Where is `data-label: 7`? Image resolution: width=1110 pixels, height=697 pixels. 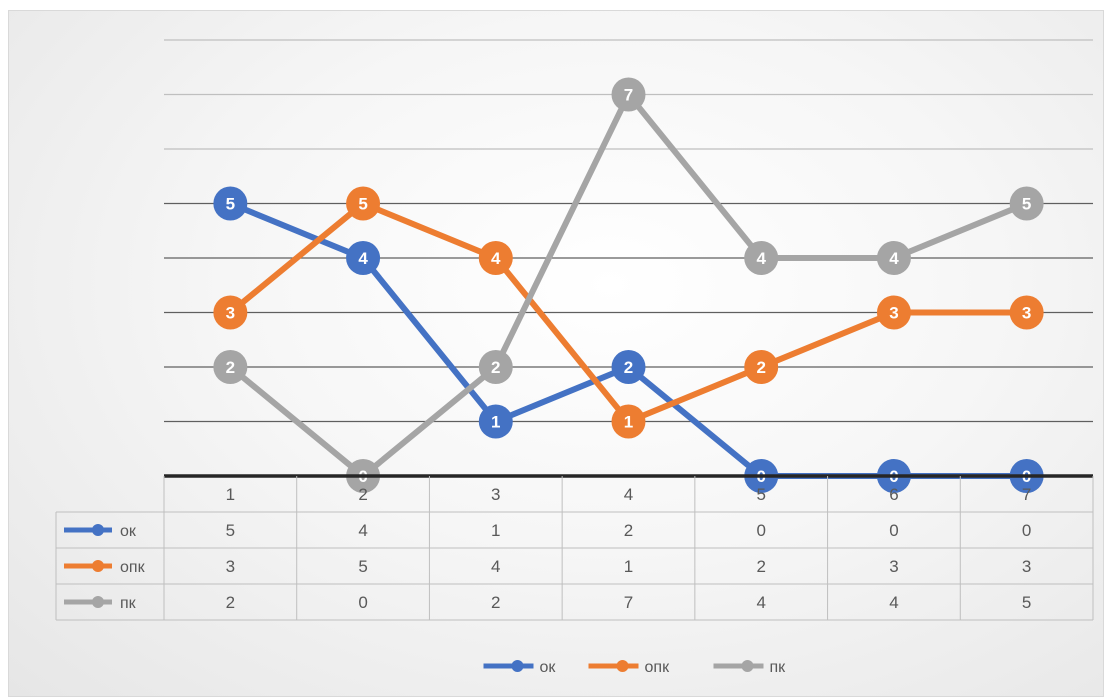
data-label: 7 is located at coordinates (628, 95).